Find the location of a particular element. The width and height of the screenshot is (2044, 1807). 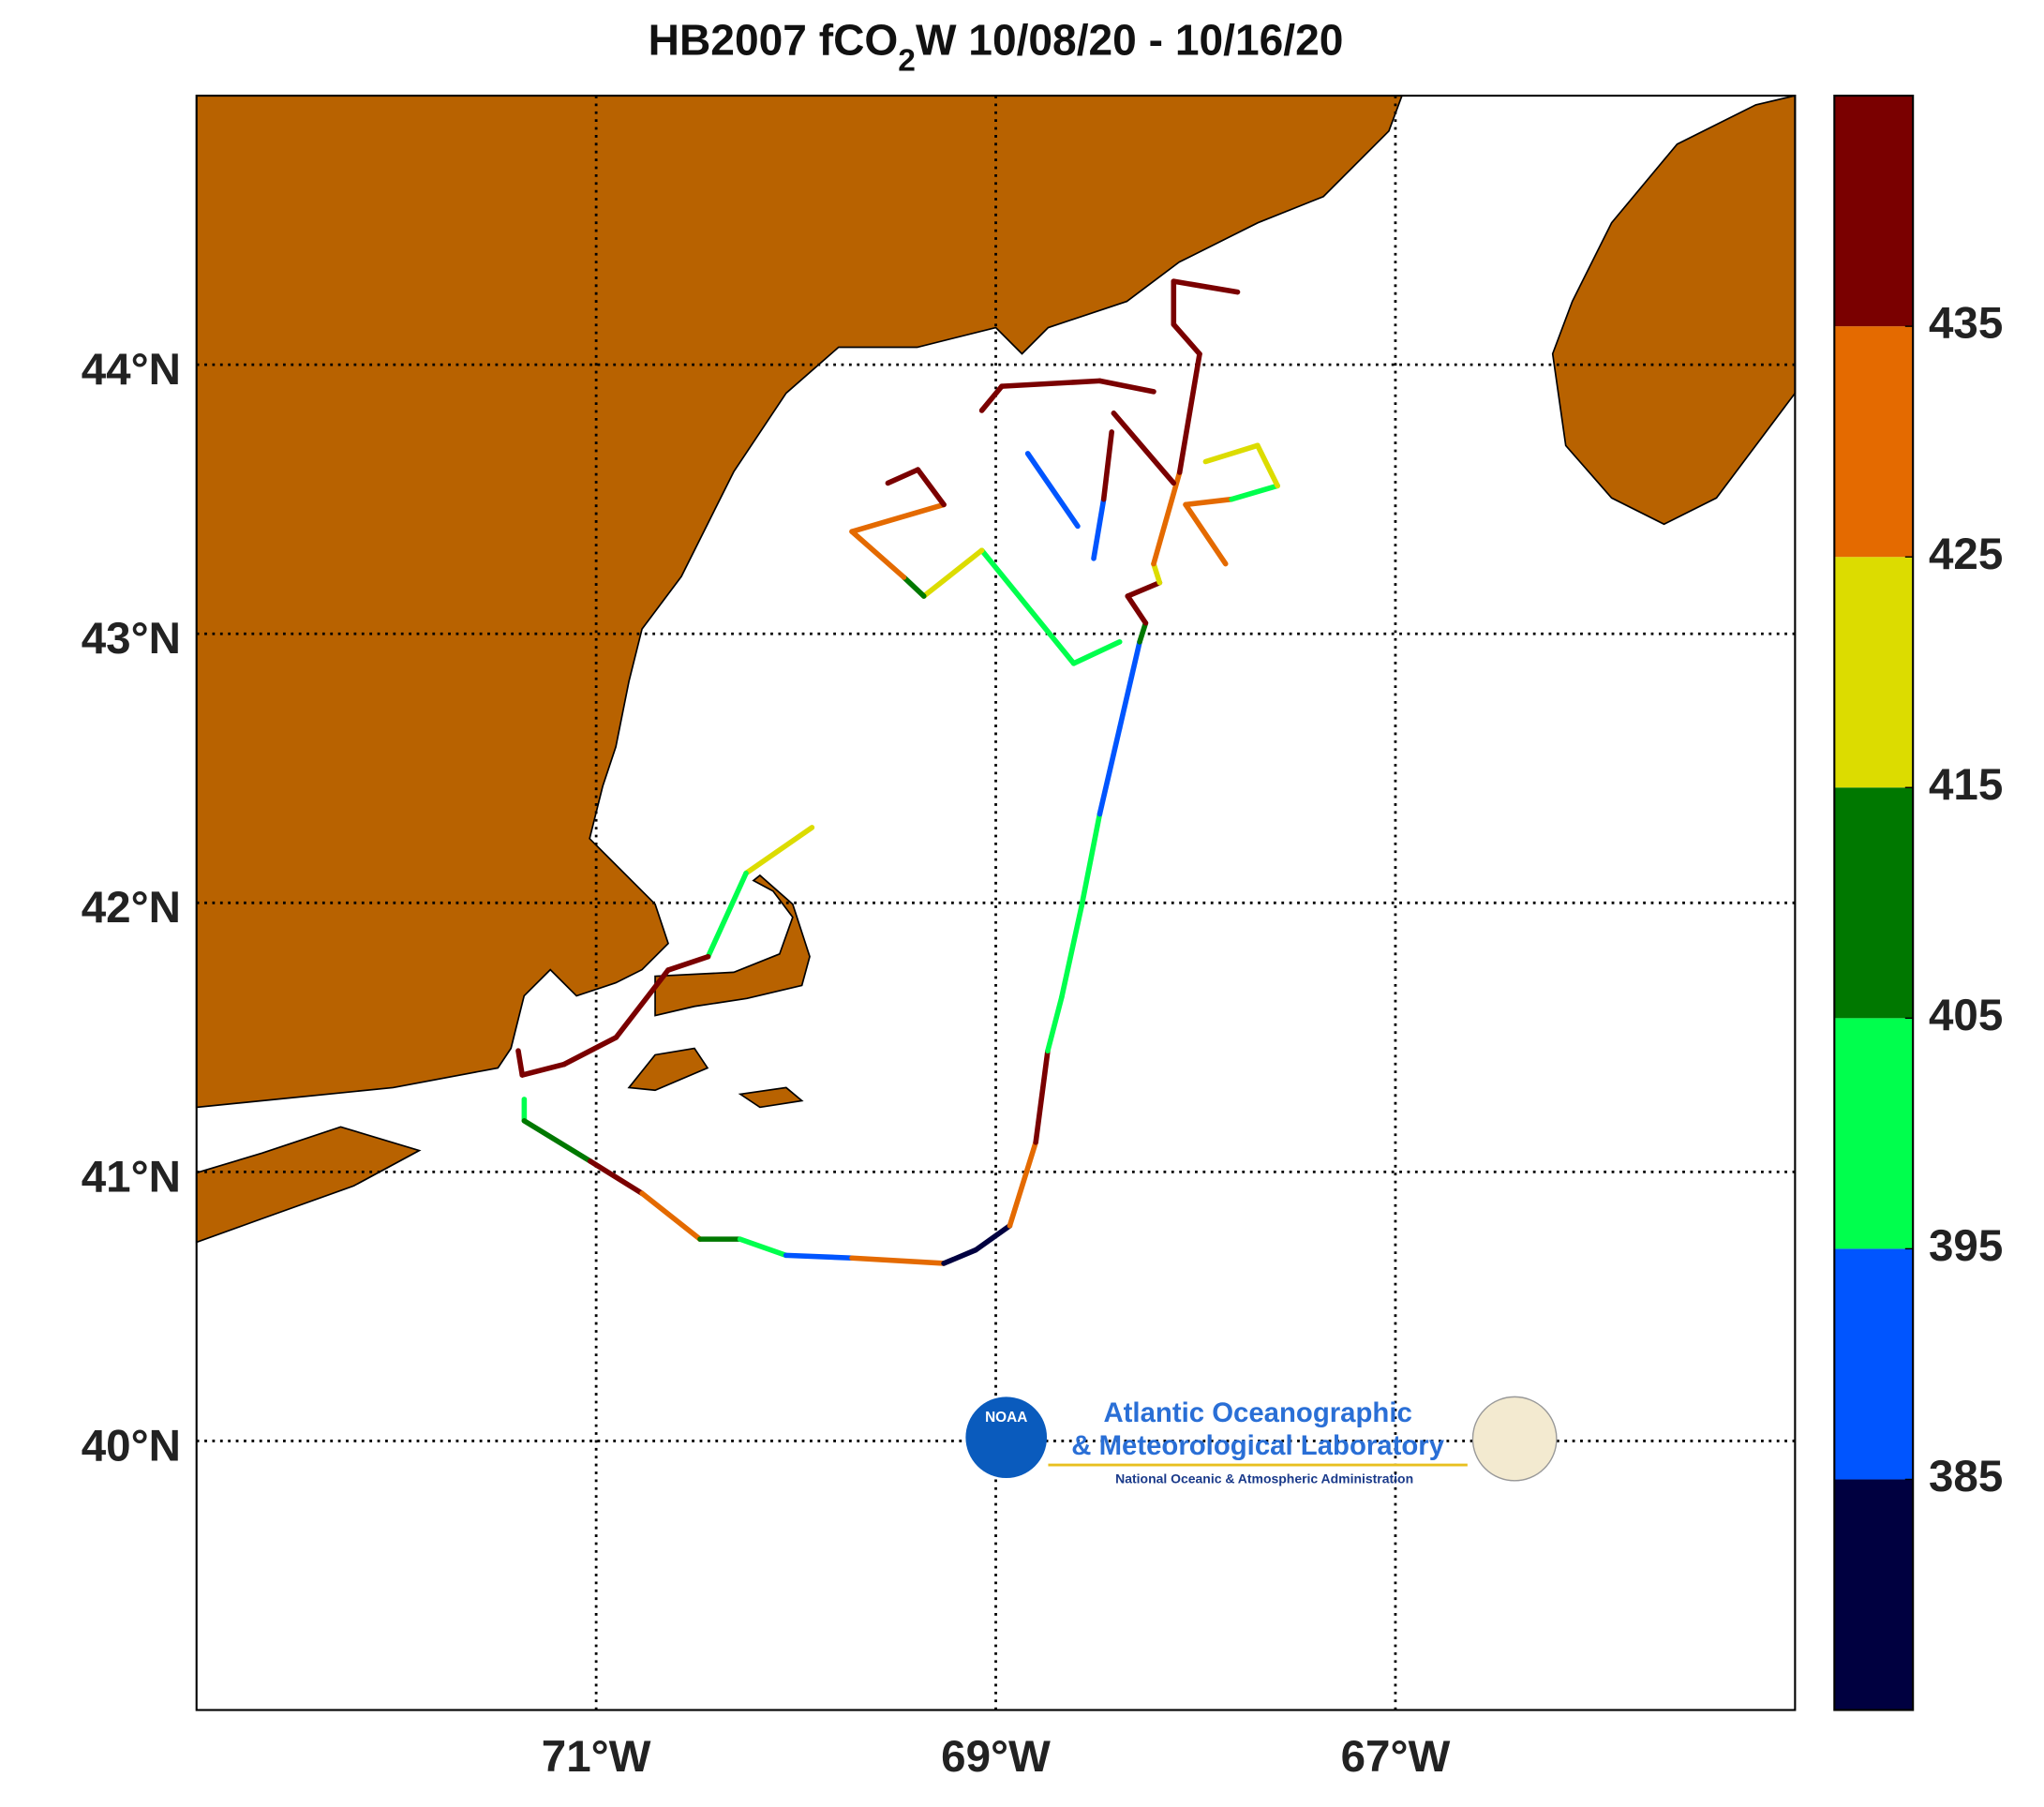

y-tick-label: 41°N is located at coordinates (131, 1177).